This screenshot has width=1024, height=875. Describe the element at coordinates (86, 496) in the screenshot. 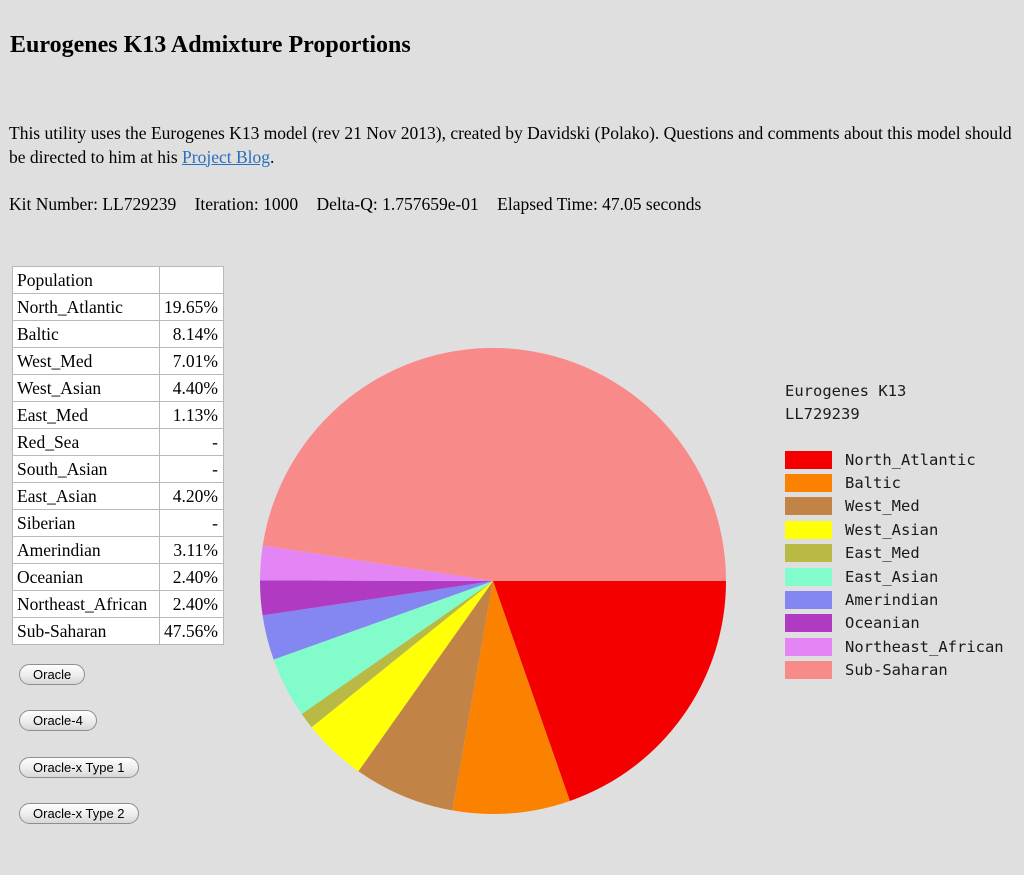

I see `population-cell: East_Asian` at that location.